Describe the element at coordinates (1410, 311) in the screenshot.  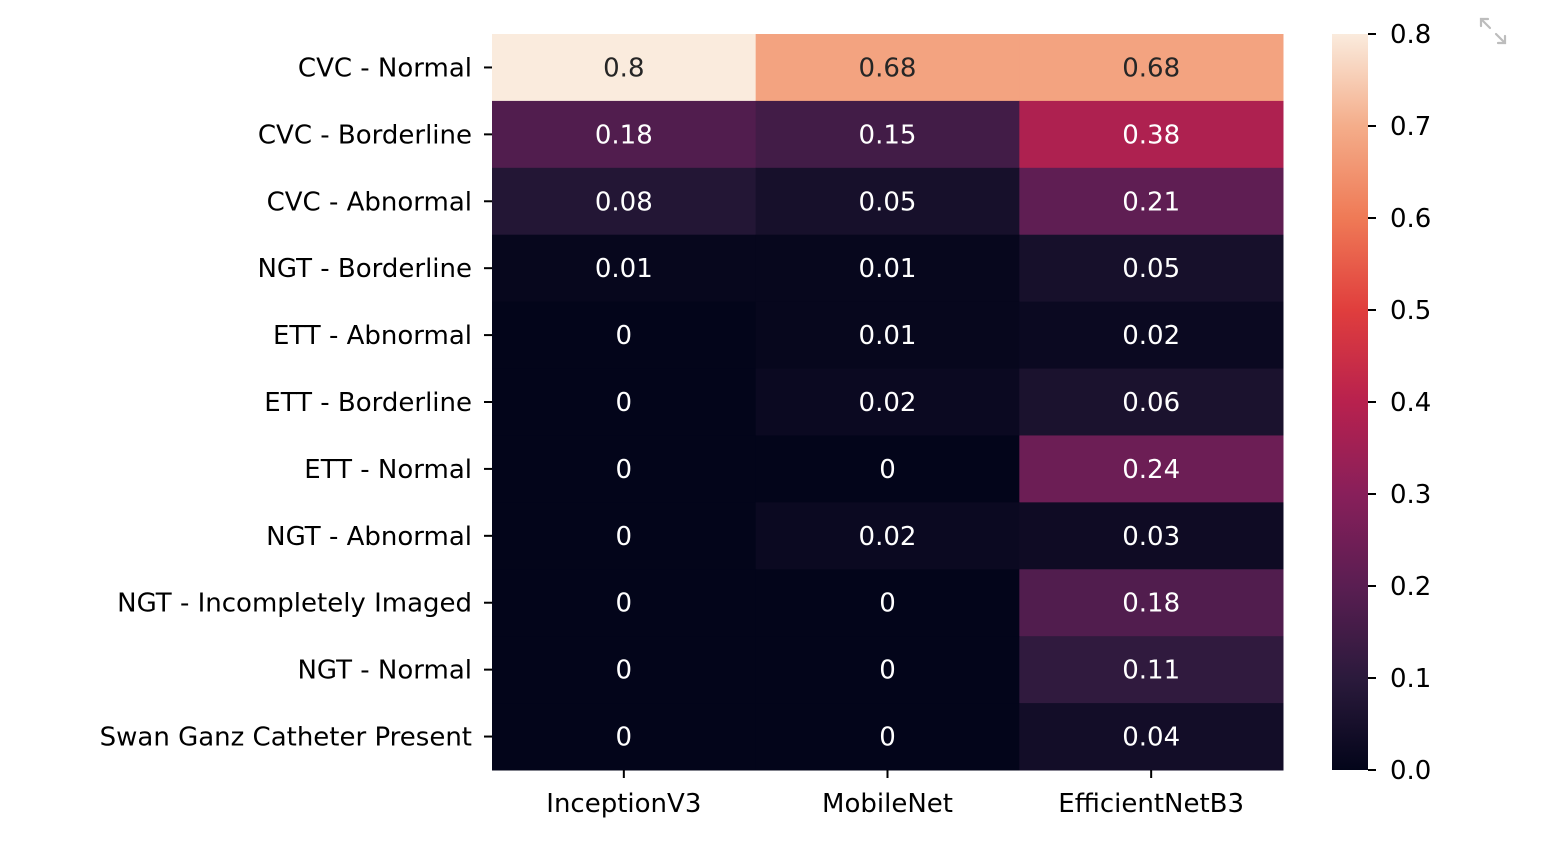
I see `colorbar-tick-label: 0.5` at that location.